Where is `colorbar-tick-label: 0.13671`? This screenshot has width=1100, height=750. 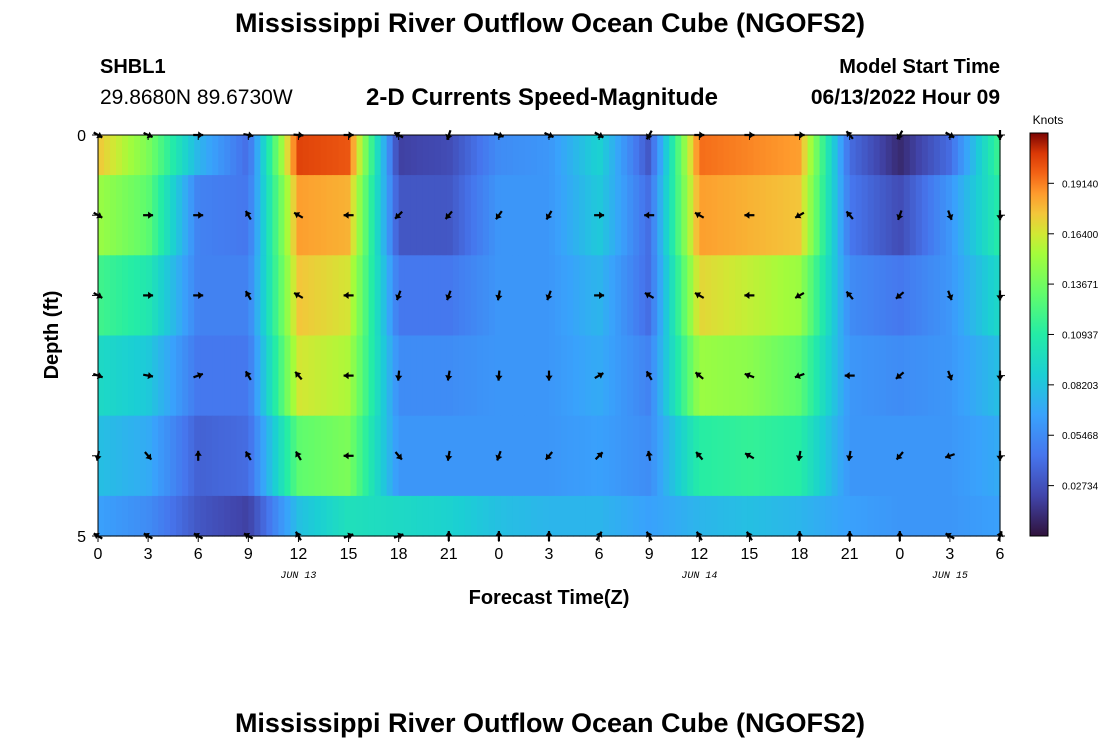 colorbar-tick-label: 0.13671 is located at coordinates (1080, 285).